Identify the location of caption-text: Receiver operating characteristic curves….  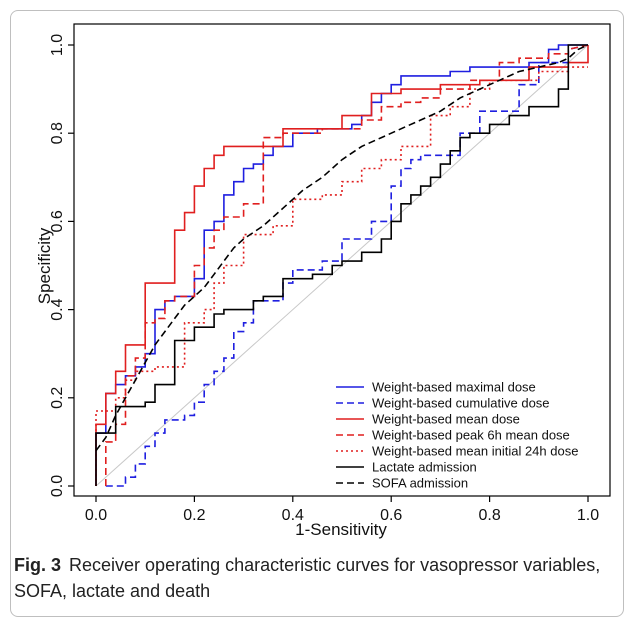
(307, 578).